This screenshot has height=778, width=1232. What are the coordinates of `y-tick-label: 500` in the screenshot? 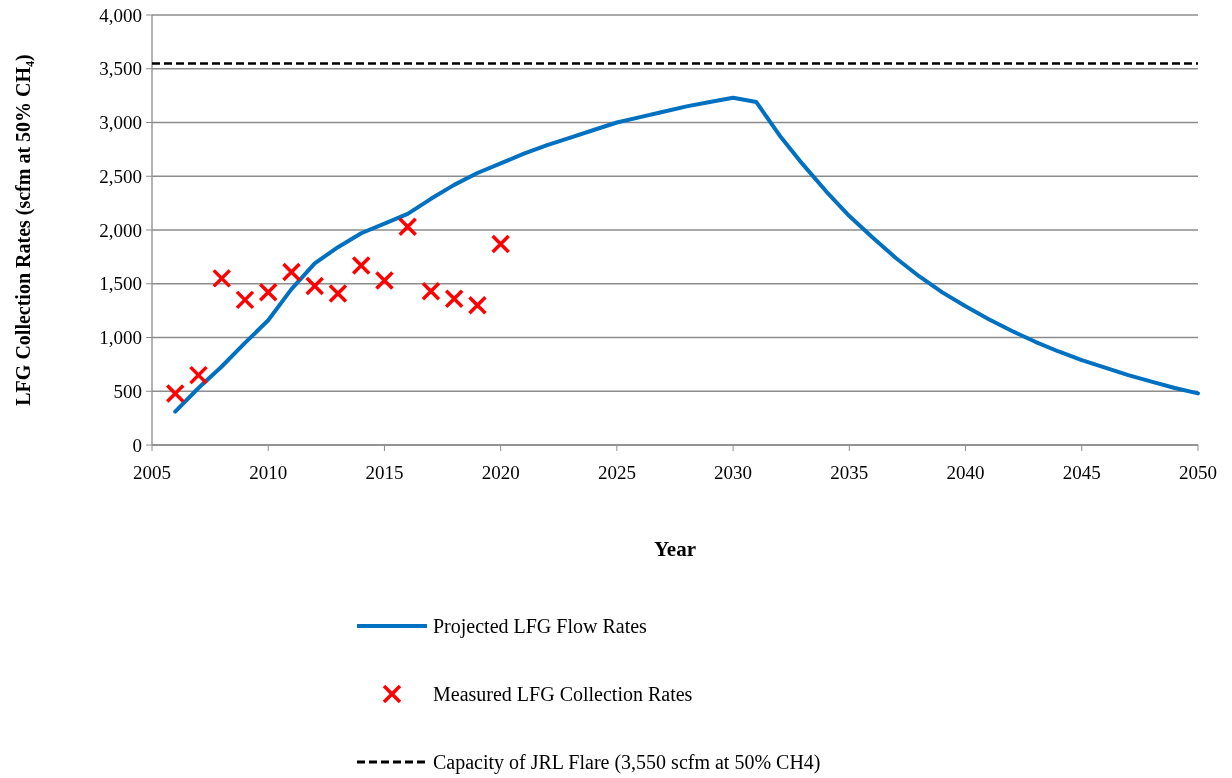 It's located at (127, 391).